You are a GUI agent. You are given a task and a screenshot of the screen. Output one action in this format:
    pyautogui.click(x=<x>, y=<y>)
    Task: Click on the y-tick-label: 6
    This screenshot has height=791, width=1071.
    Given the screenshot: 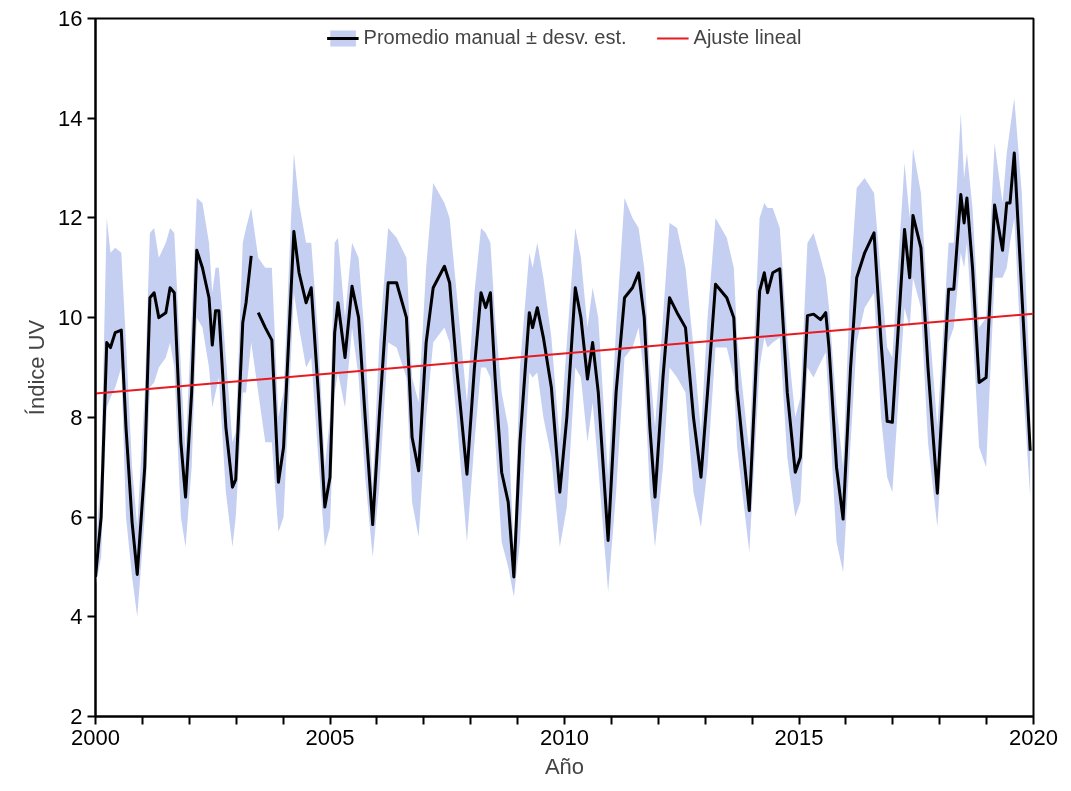 What is the action you would take?
    pyautogui.click(x=76, y=517)
    